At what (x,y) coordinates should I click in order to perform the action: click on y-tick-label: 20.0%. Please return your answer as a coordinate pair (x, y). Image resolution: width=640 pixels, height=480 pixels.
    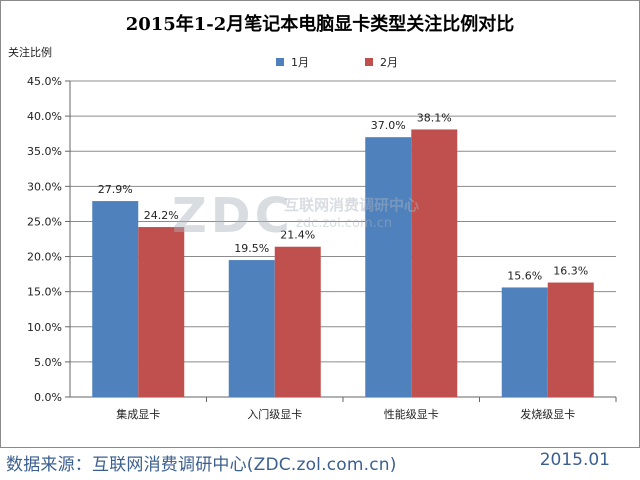
    Looking at the image, I should click on (44, 257).